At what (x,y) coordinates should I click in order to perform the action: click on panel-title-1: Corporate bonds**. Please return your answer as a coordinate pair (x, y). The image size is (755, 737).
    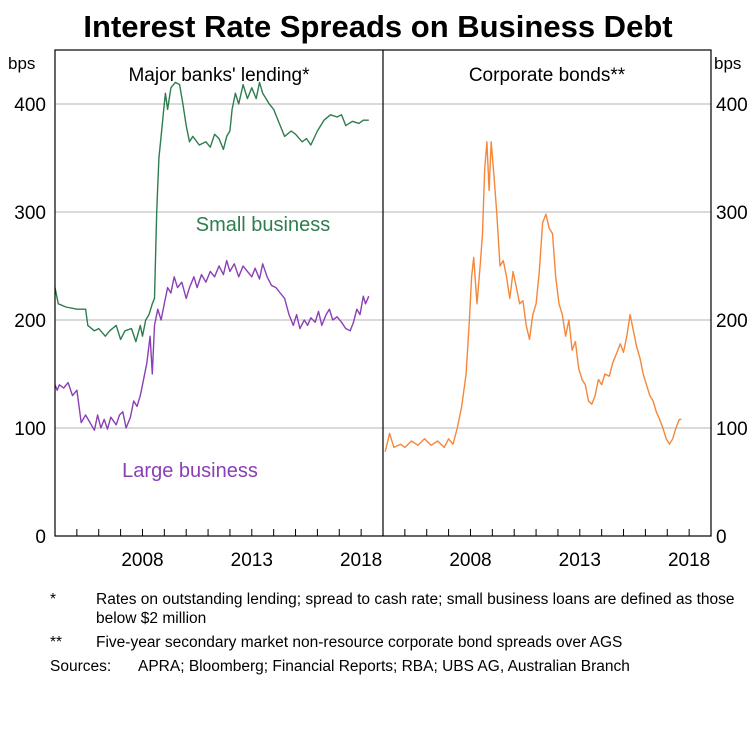
    Looking at the image, I should click on (547, 75).